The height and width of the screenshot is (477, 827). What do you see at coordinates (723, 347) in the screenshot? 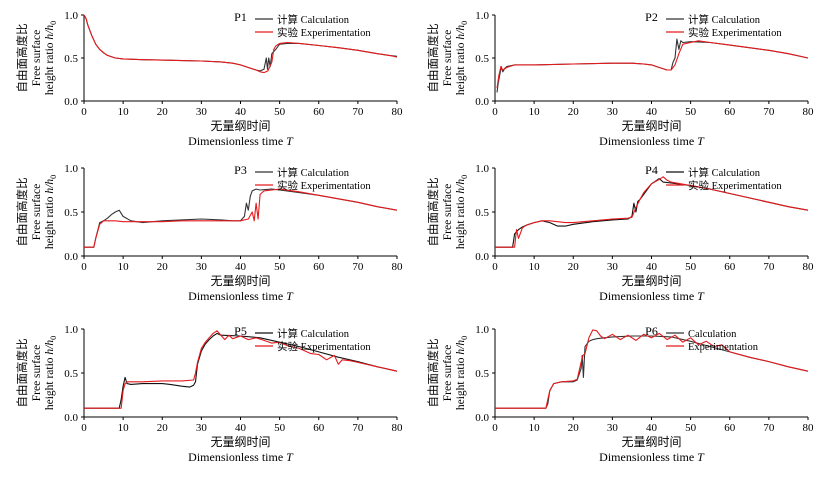
I see `legend-label: Experimentation` at bounding box center [723, 347].